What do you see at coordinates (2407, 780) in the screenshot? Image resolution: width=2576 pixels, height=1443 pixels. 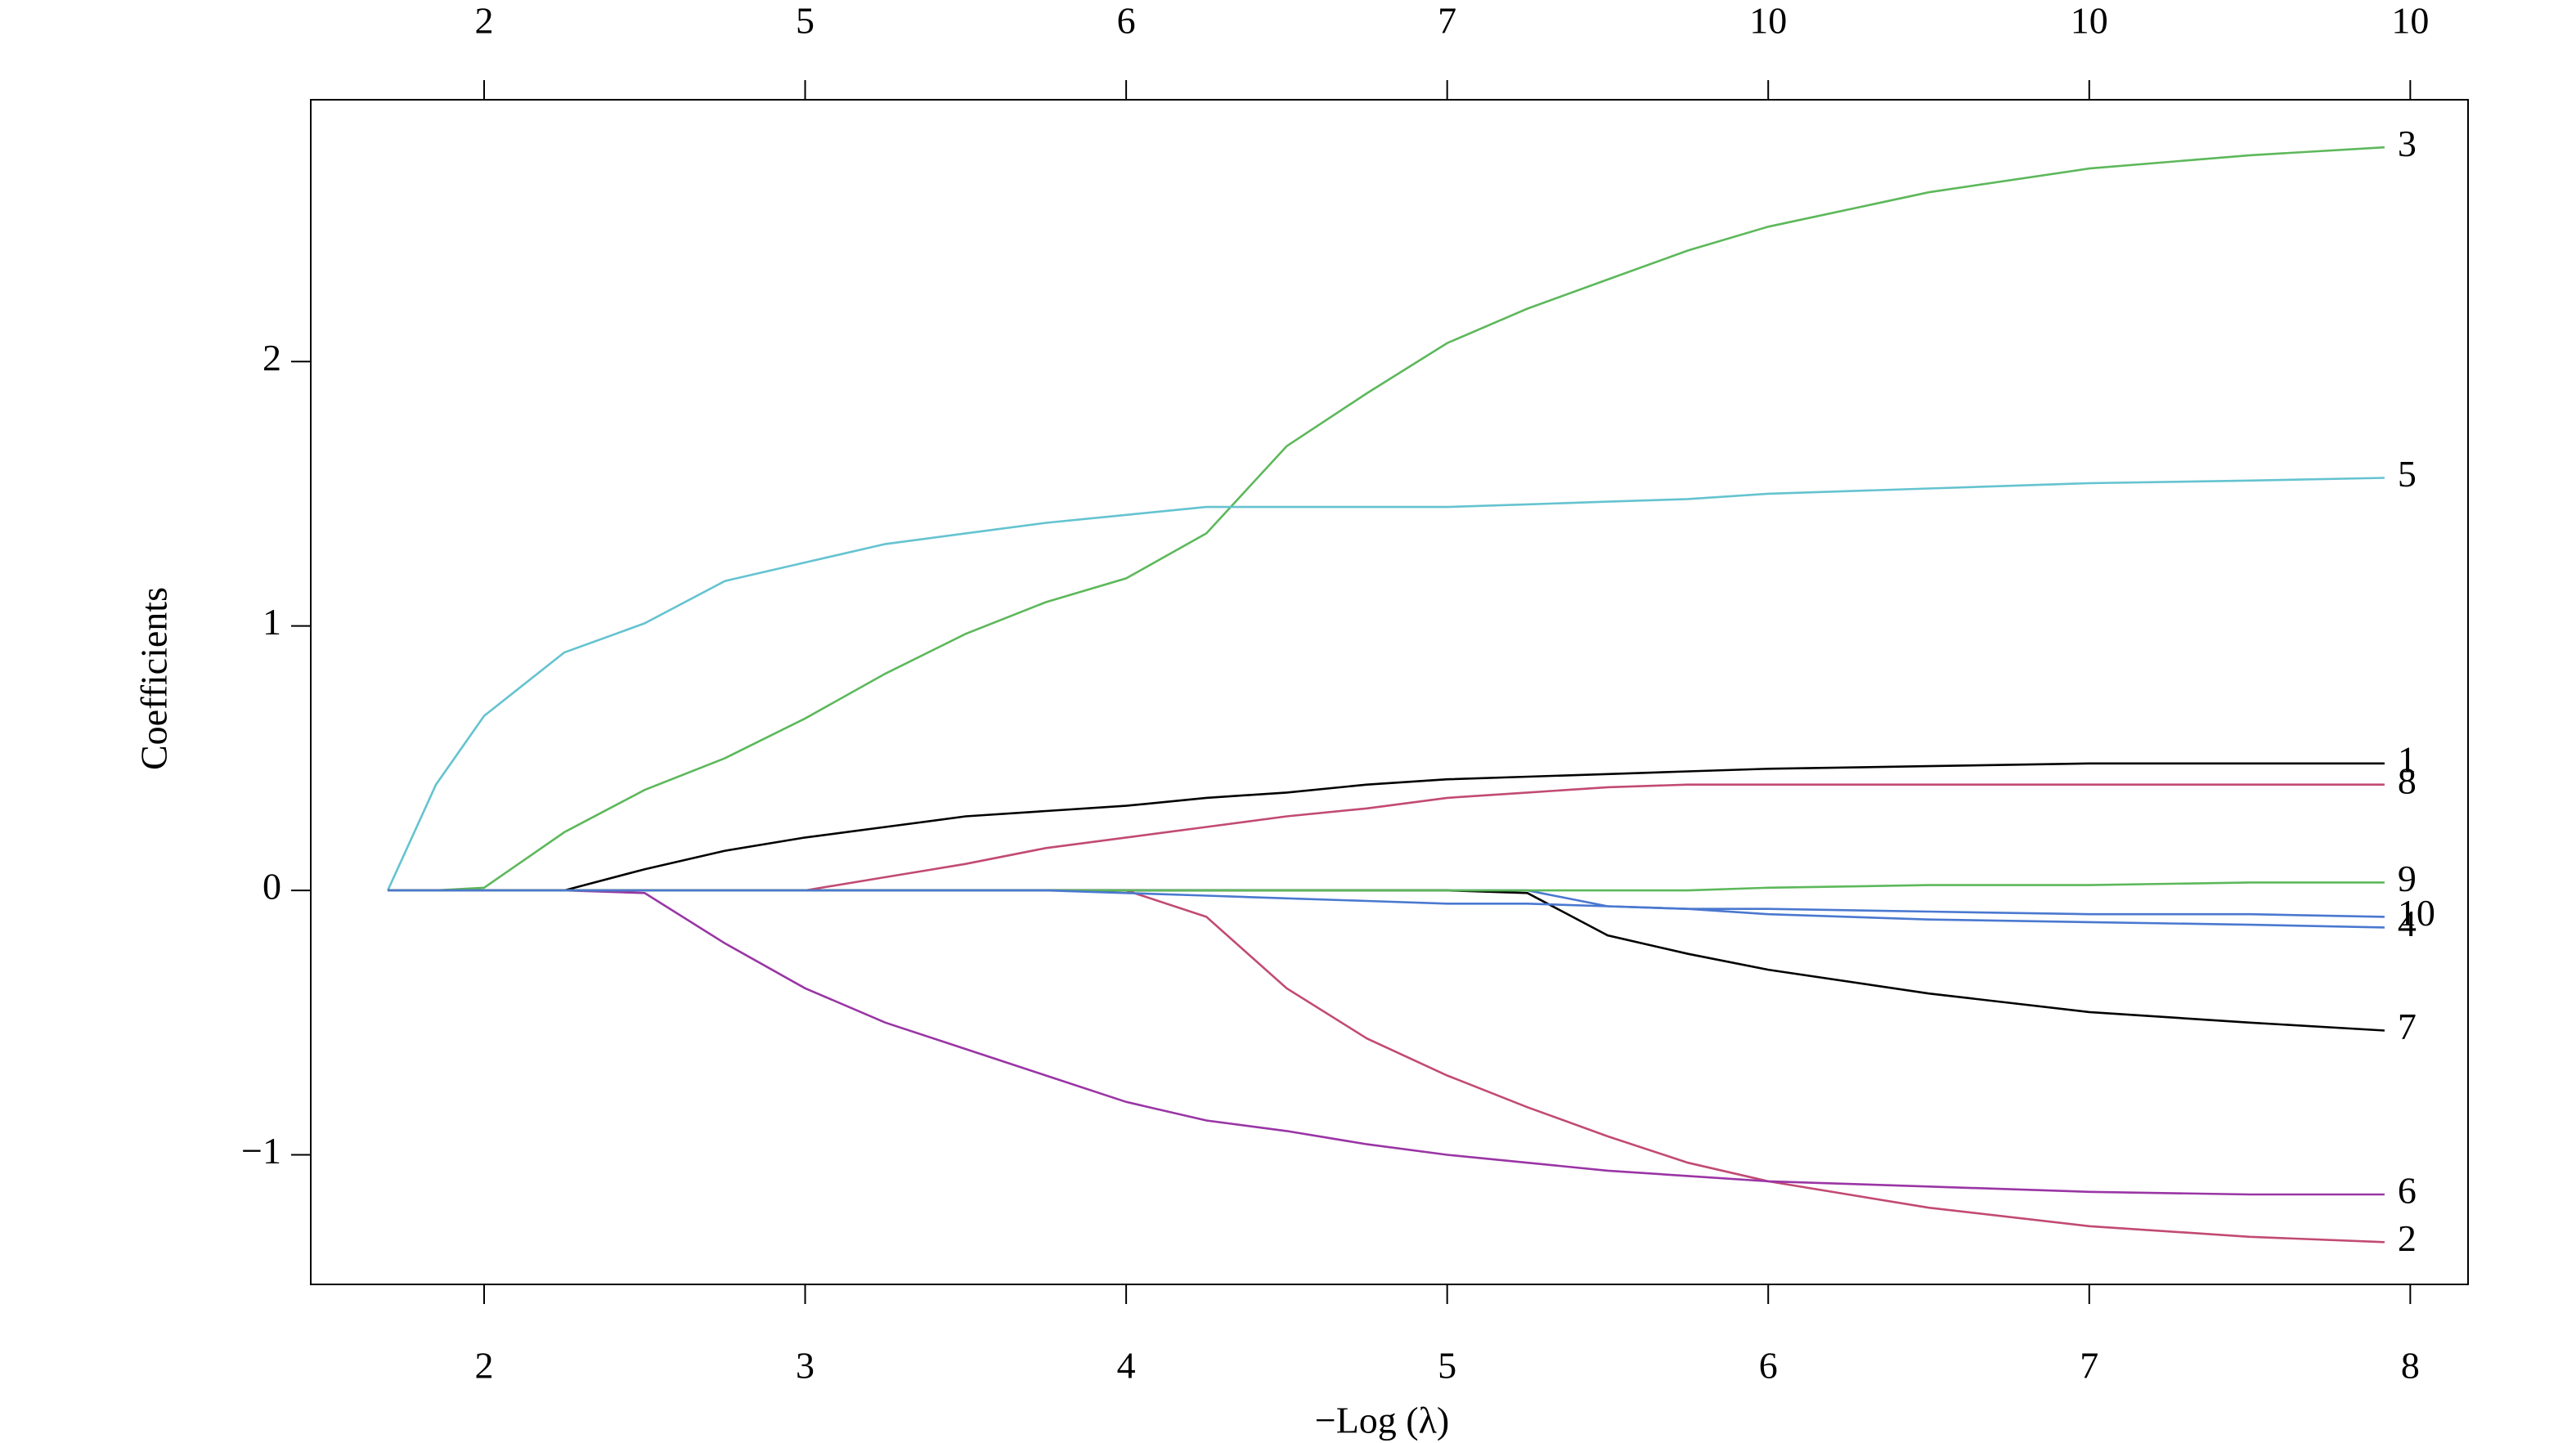 I see `series-end-label: 8` at bounding box center [2407, 780].